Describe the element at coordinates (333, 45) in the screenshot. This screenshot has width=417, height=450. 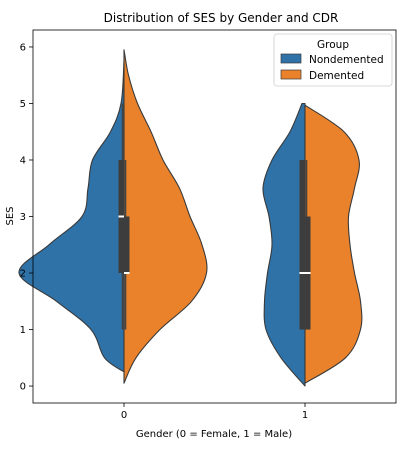
I see `legend-title: Group` at that location.